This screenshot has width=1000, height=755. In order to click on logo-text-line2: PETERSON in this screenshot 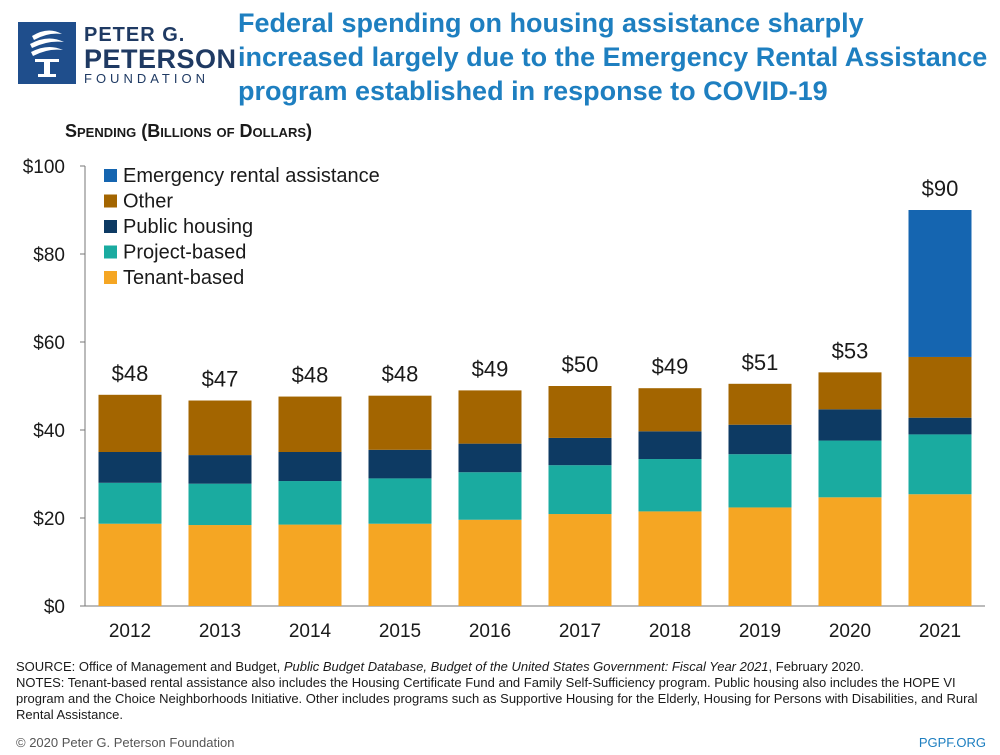, I will do `click(160, 59)`.